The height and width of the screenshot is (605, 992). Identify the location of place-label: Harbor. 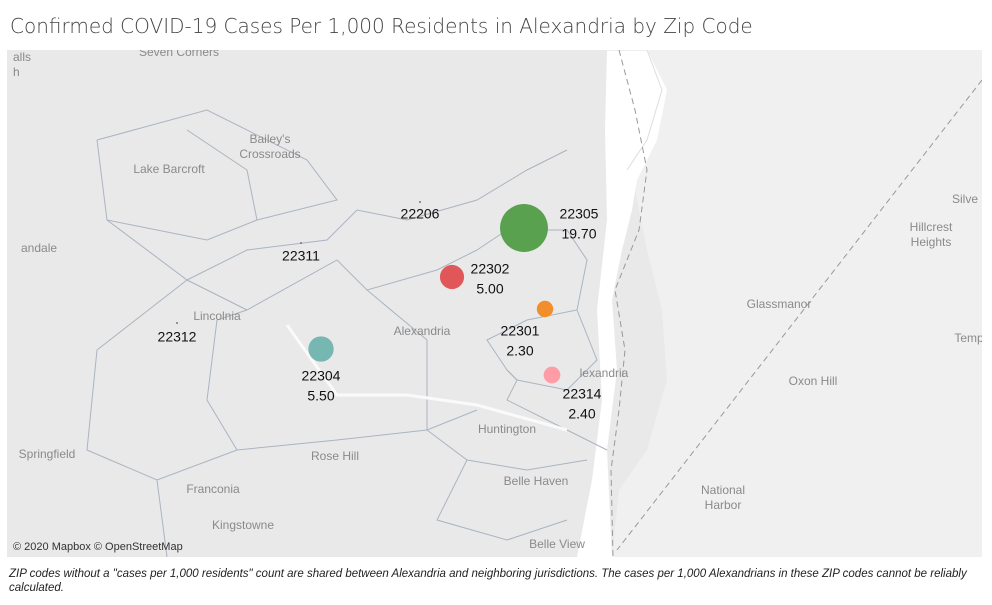
(723, 505).